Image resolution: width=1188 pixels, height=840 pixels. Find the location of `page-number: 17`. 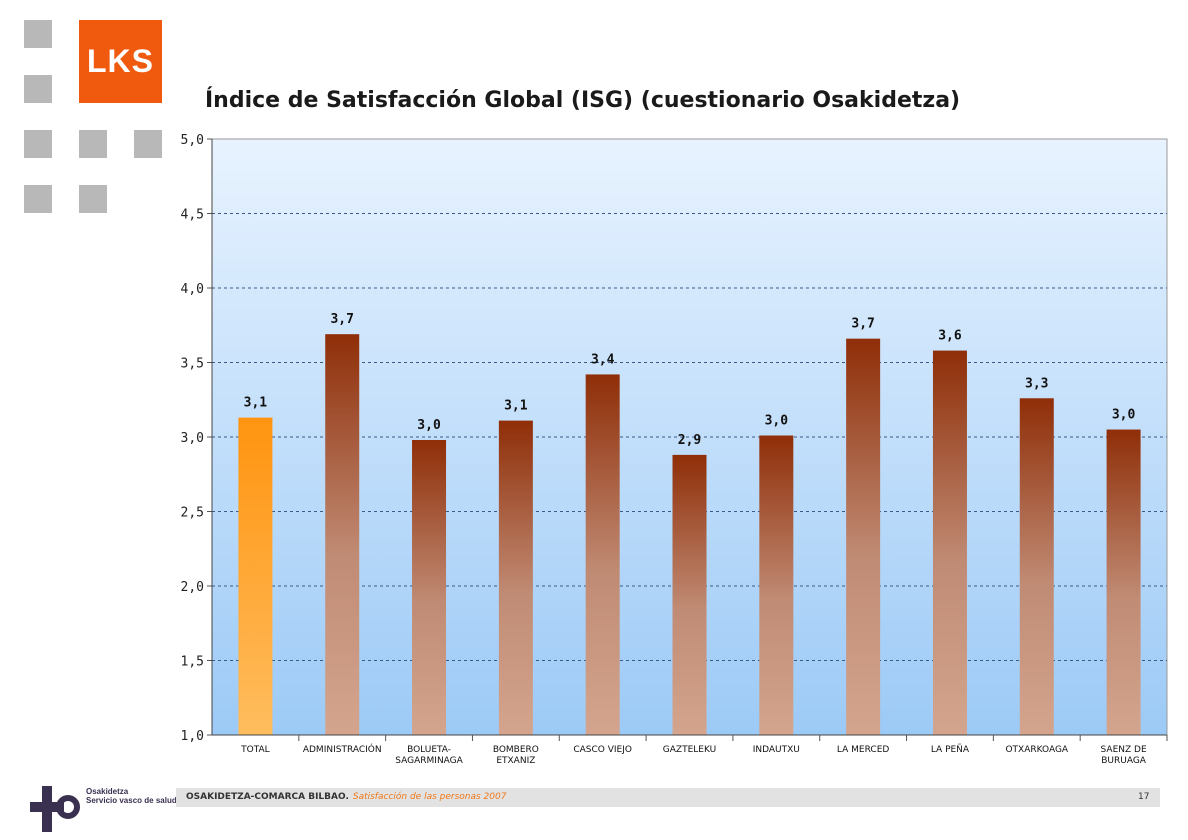

page-number: 17 is located at coordinates (1144, 797).